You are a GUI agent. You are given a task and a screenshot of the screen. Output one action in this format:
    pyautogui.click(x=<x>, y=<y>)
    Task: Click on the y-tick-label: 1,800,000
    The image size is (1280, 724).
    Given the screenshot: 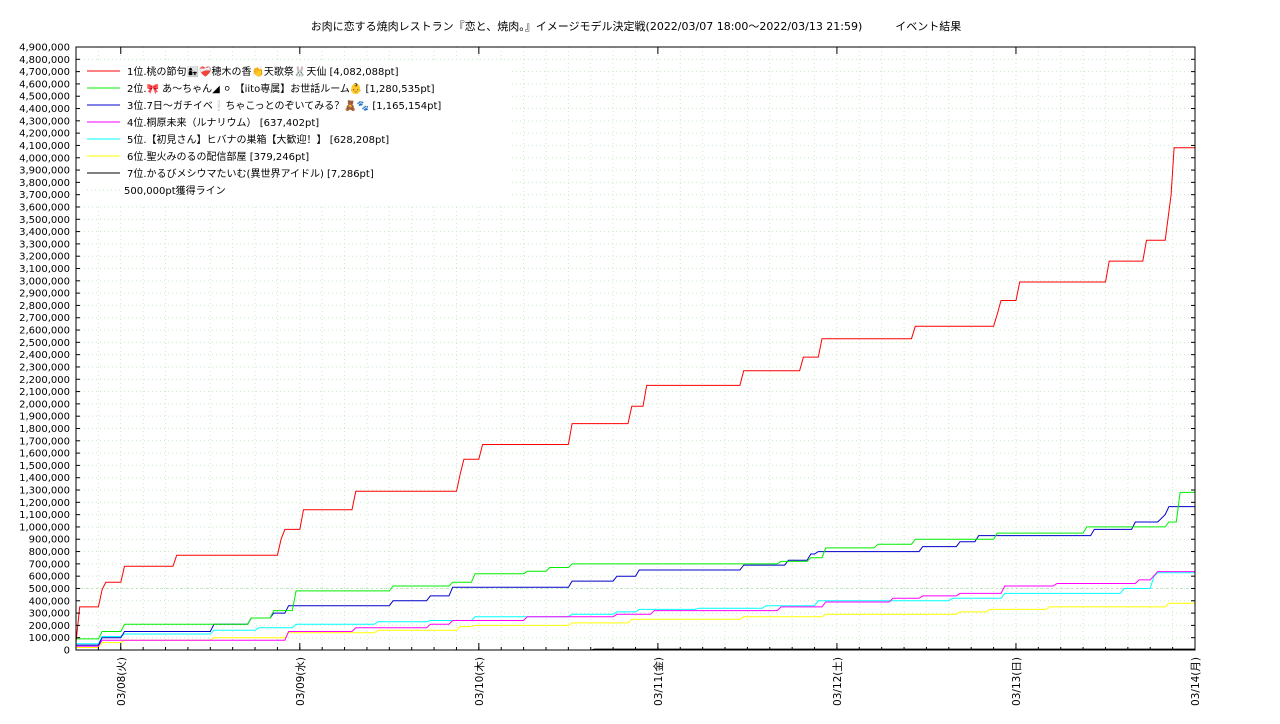 What is the action you would take?
    pyautogui.click(x=44, y=429)
    